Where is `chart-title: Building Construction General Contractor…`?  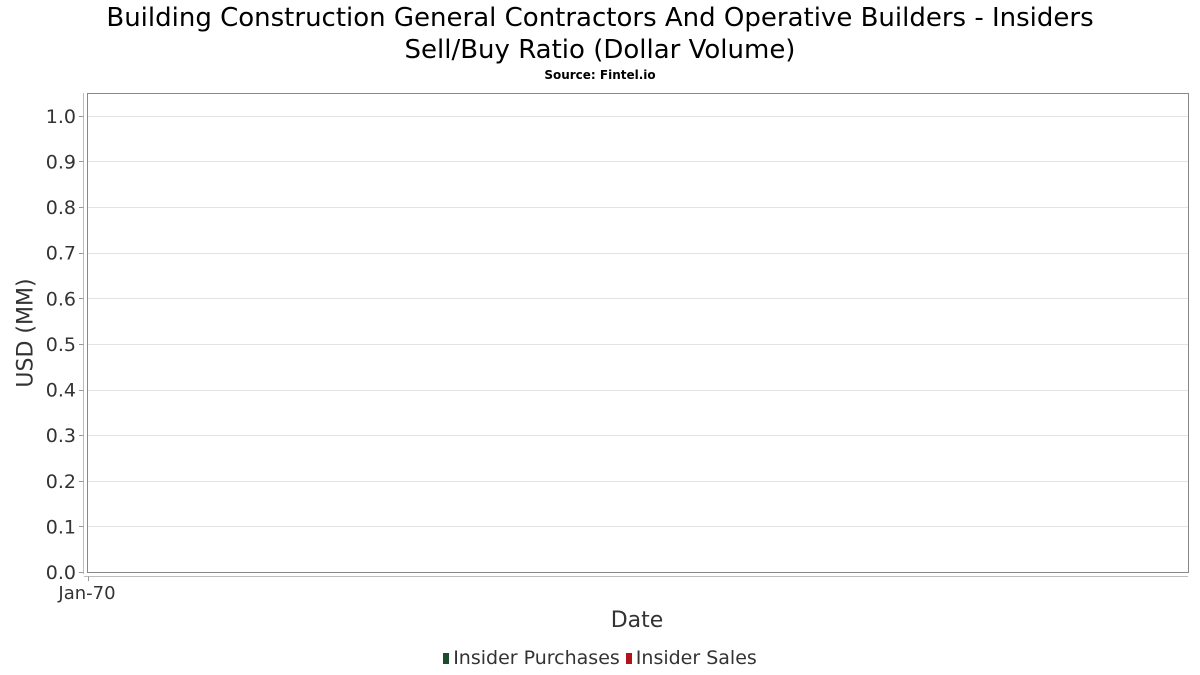
chart-title: Building Construction General Contractor… is located at coordinates (600, 34).